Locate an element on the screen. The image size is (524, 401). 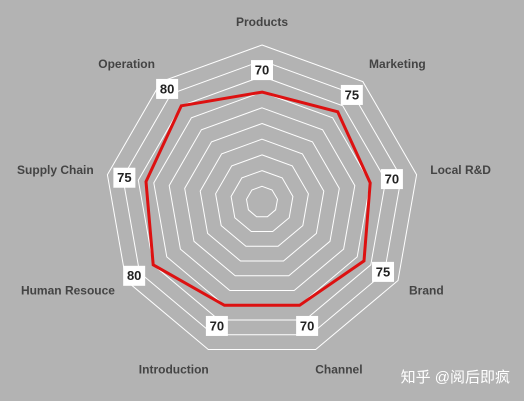
category-label: Local R&D is located at coordinates (460, 170).